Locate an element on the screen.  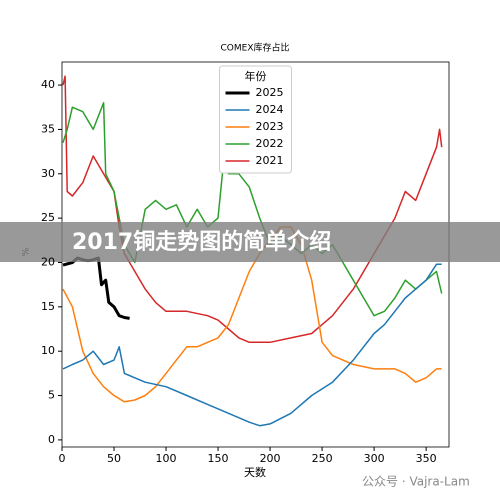
x-tick-label: 350 is located at coordinates (426, 458).